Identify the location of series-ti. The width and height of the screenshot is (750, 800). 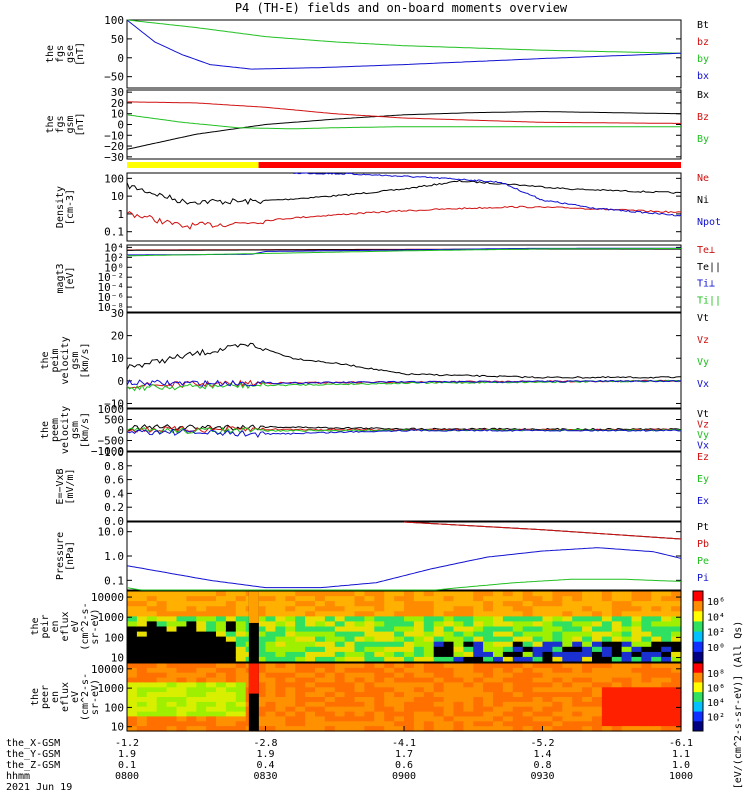
(404, 252).